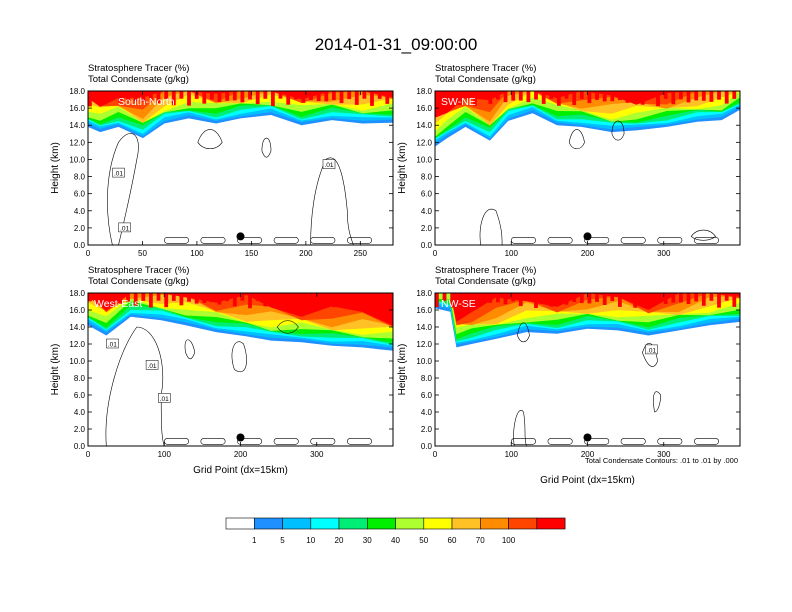  Describe the element at coordinates (458, 304) in the screenshot. I see `region-label: NW-SE` at that location.